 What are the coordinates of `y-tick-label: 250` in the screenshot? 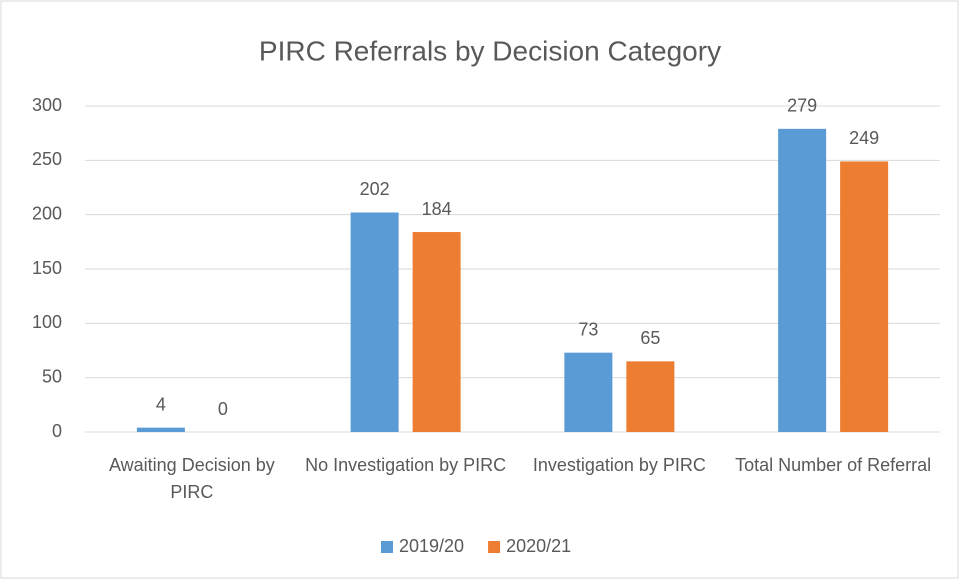 It's located at (47, 159).